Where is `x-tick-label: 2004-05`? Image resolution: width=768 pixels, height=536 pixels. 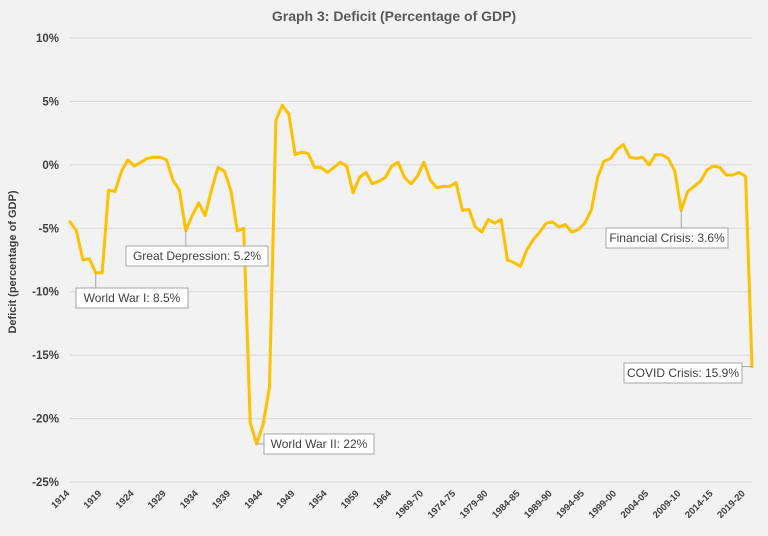
x-tick-label: 2004-05 is located at coordinates (635, 504).